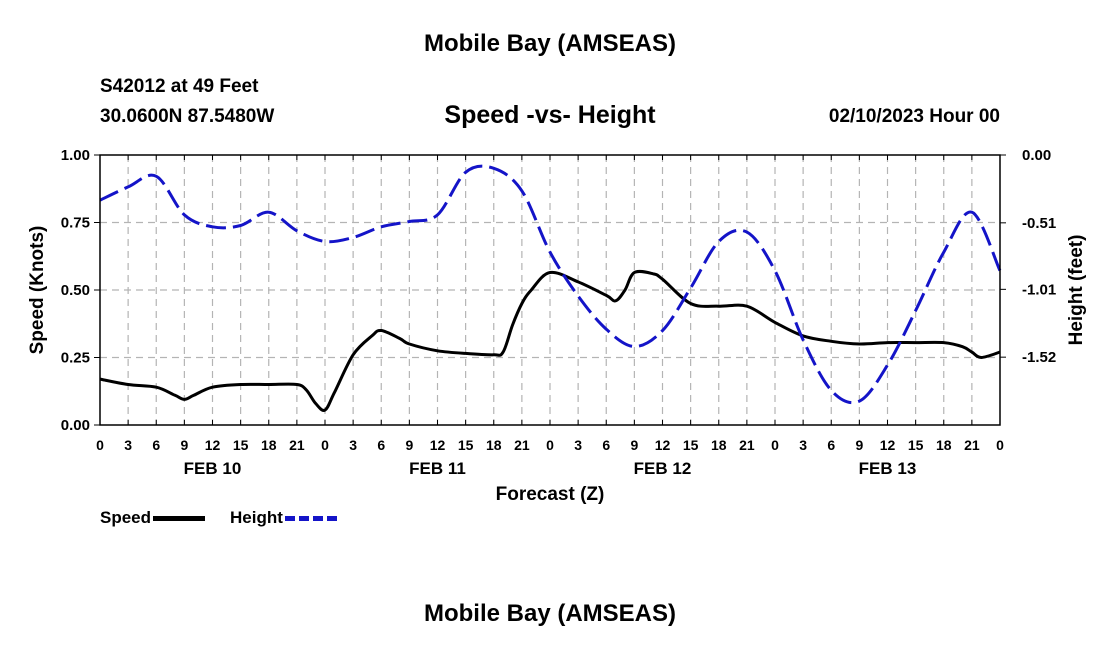 The image size is (1100, 650). Describe the element at coordinates (179, 518) in the screenshot. I see `legend-speed-swatch` at that location.